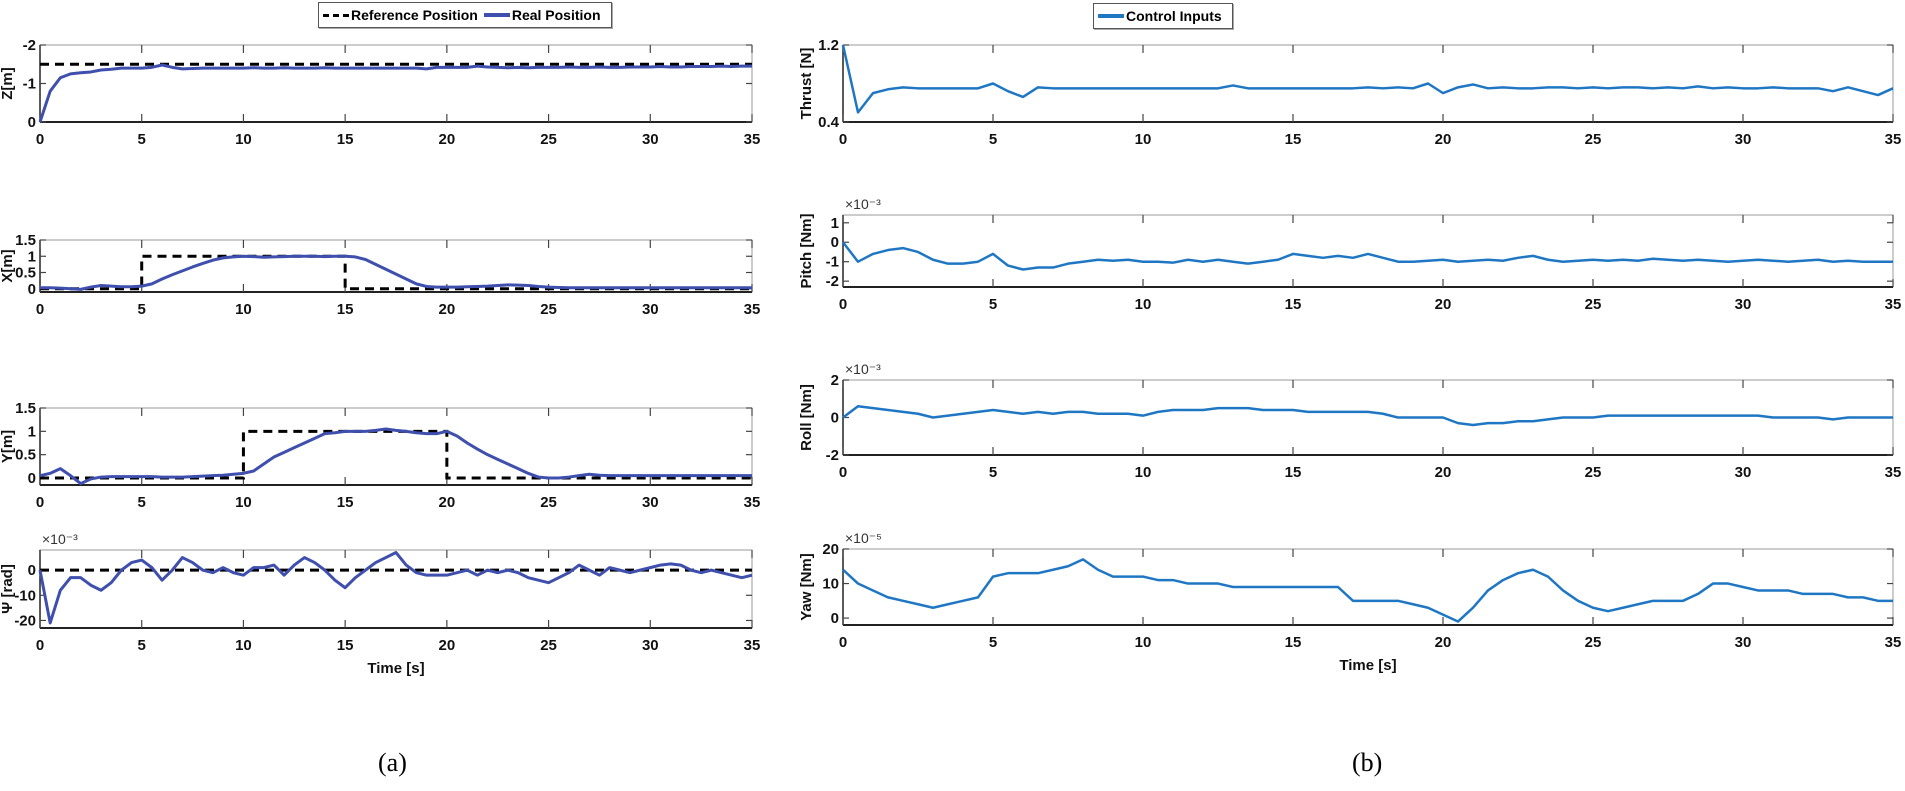  I want to click on legend-b: Control Inputs, so click(1163, 16).